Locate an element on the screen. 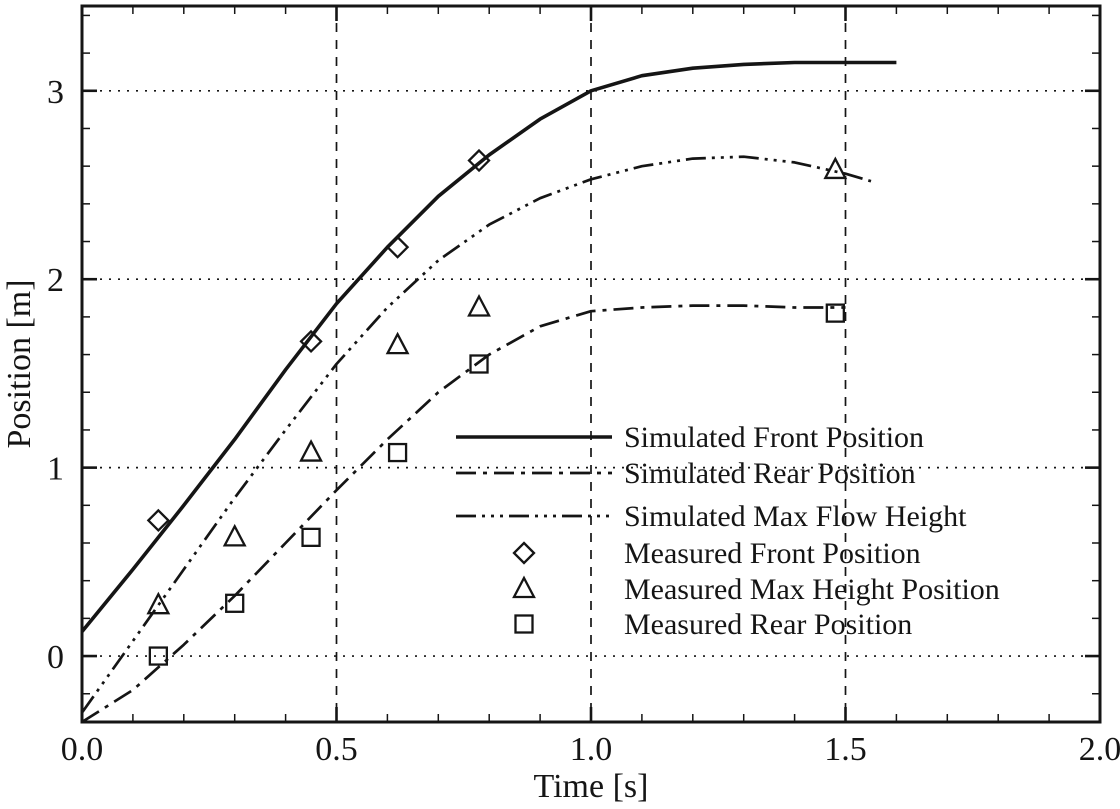 The height and width of the screenshot is (809, 1120). x-tick-label: 1.0 is located at coordinates (591, 749).